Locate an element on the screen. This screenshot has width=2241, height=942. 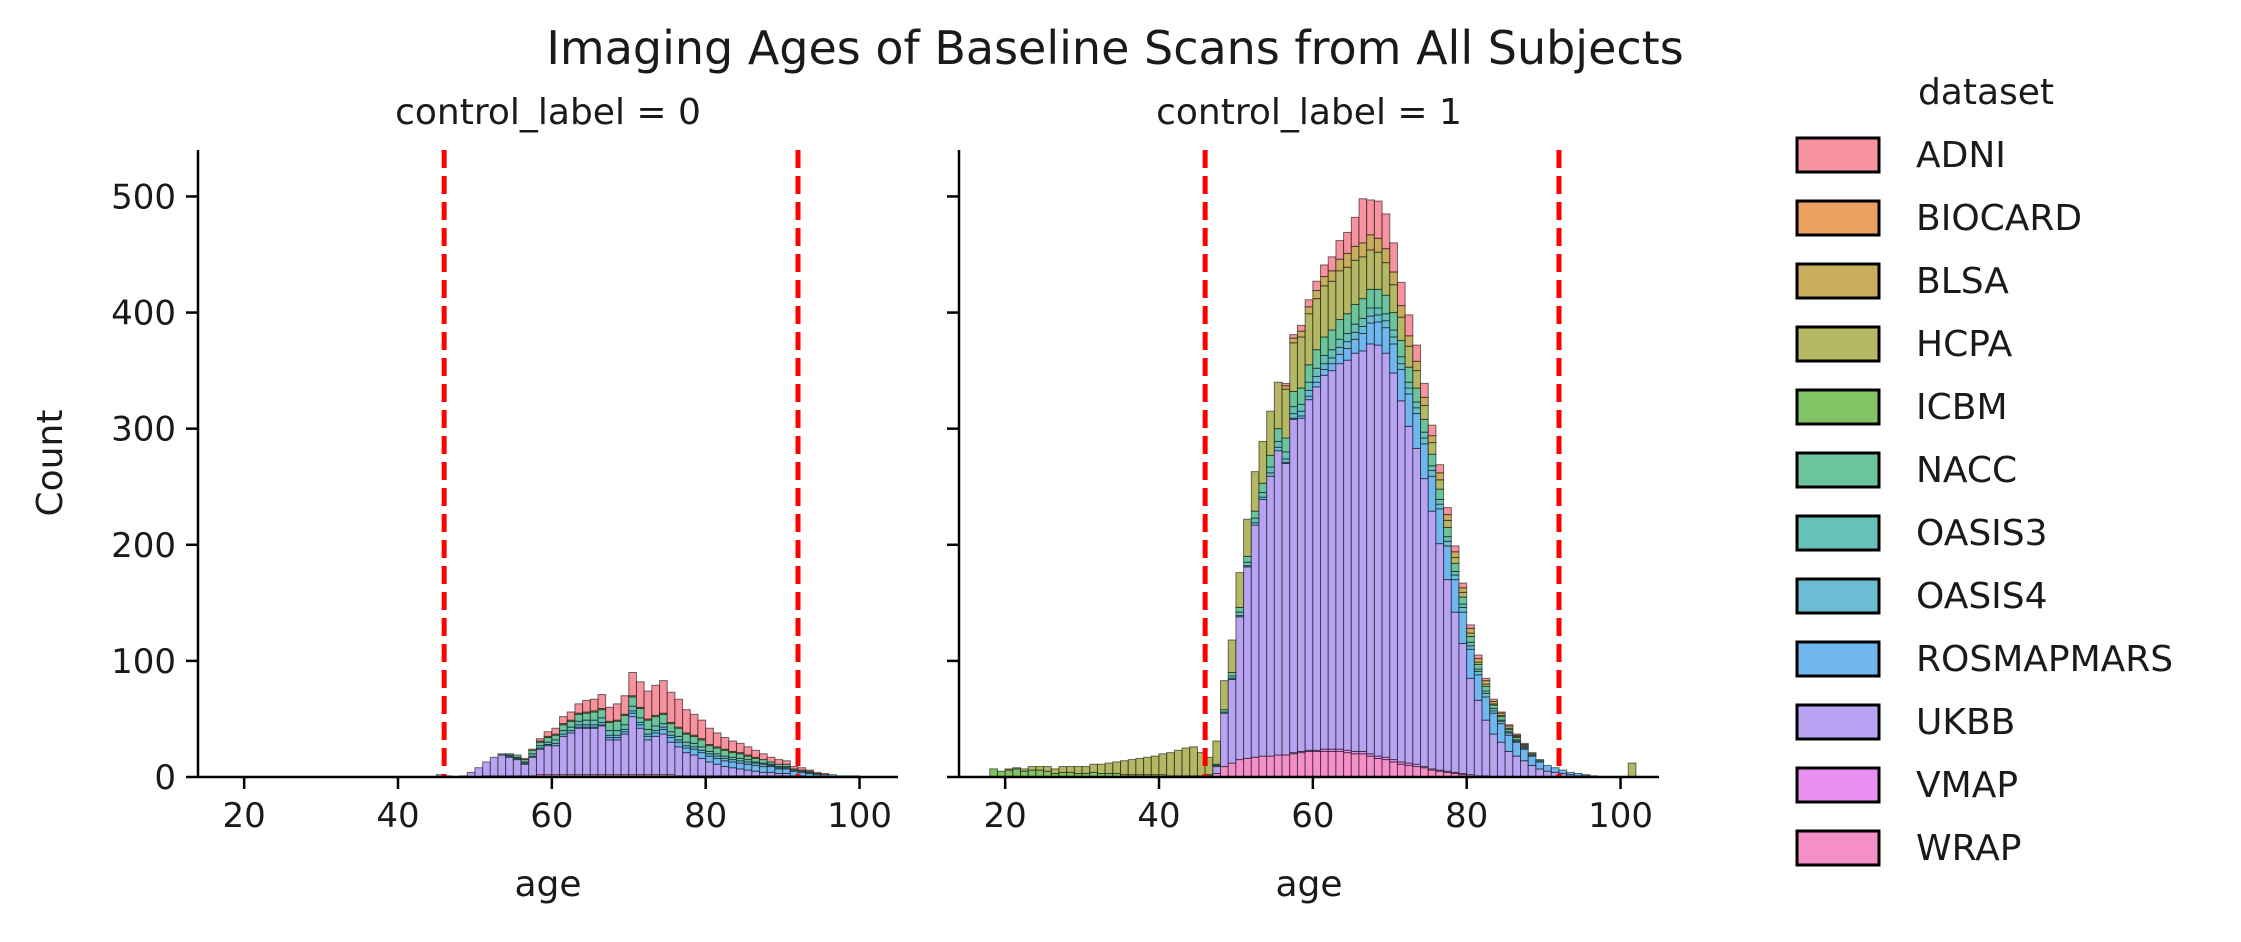
legend-label: BLSA is located at coordinates (1962, 281).